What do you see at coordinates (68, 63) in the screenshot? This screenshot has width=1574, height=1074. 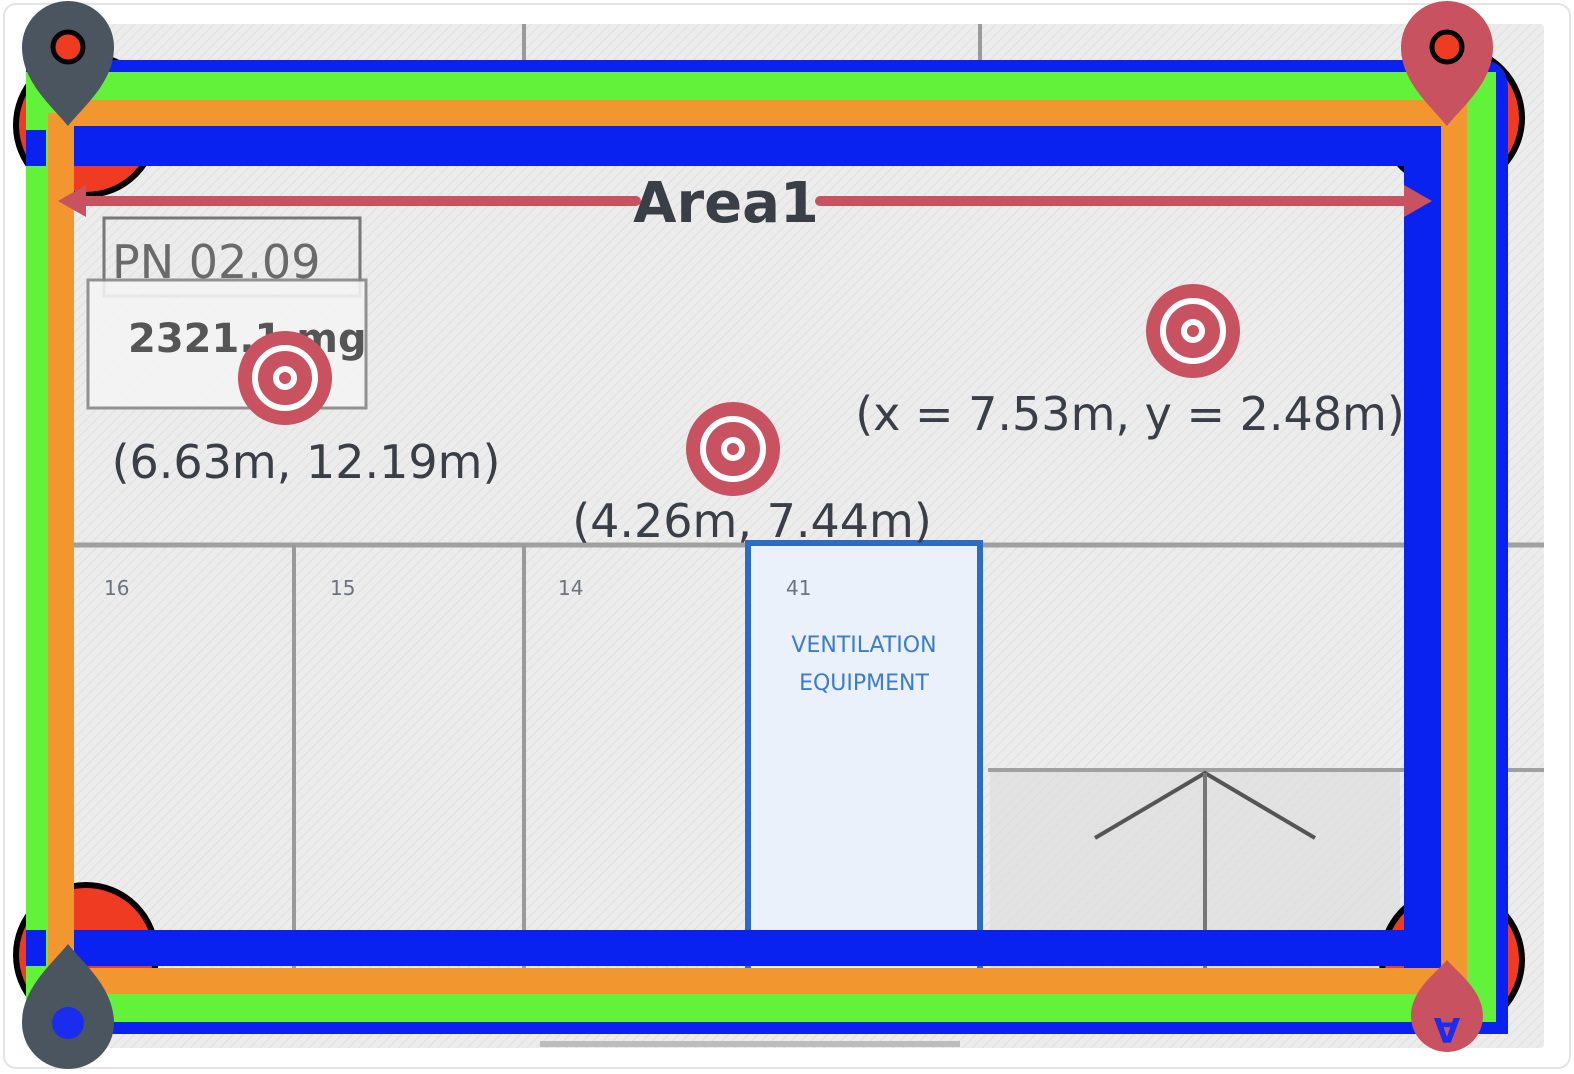 I see `pin-top-left` at bounding box center [68, 63].